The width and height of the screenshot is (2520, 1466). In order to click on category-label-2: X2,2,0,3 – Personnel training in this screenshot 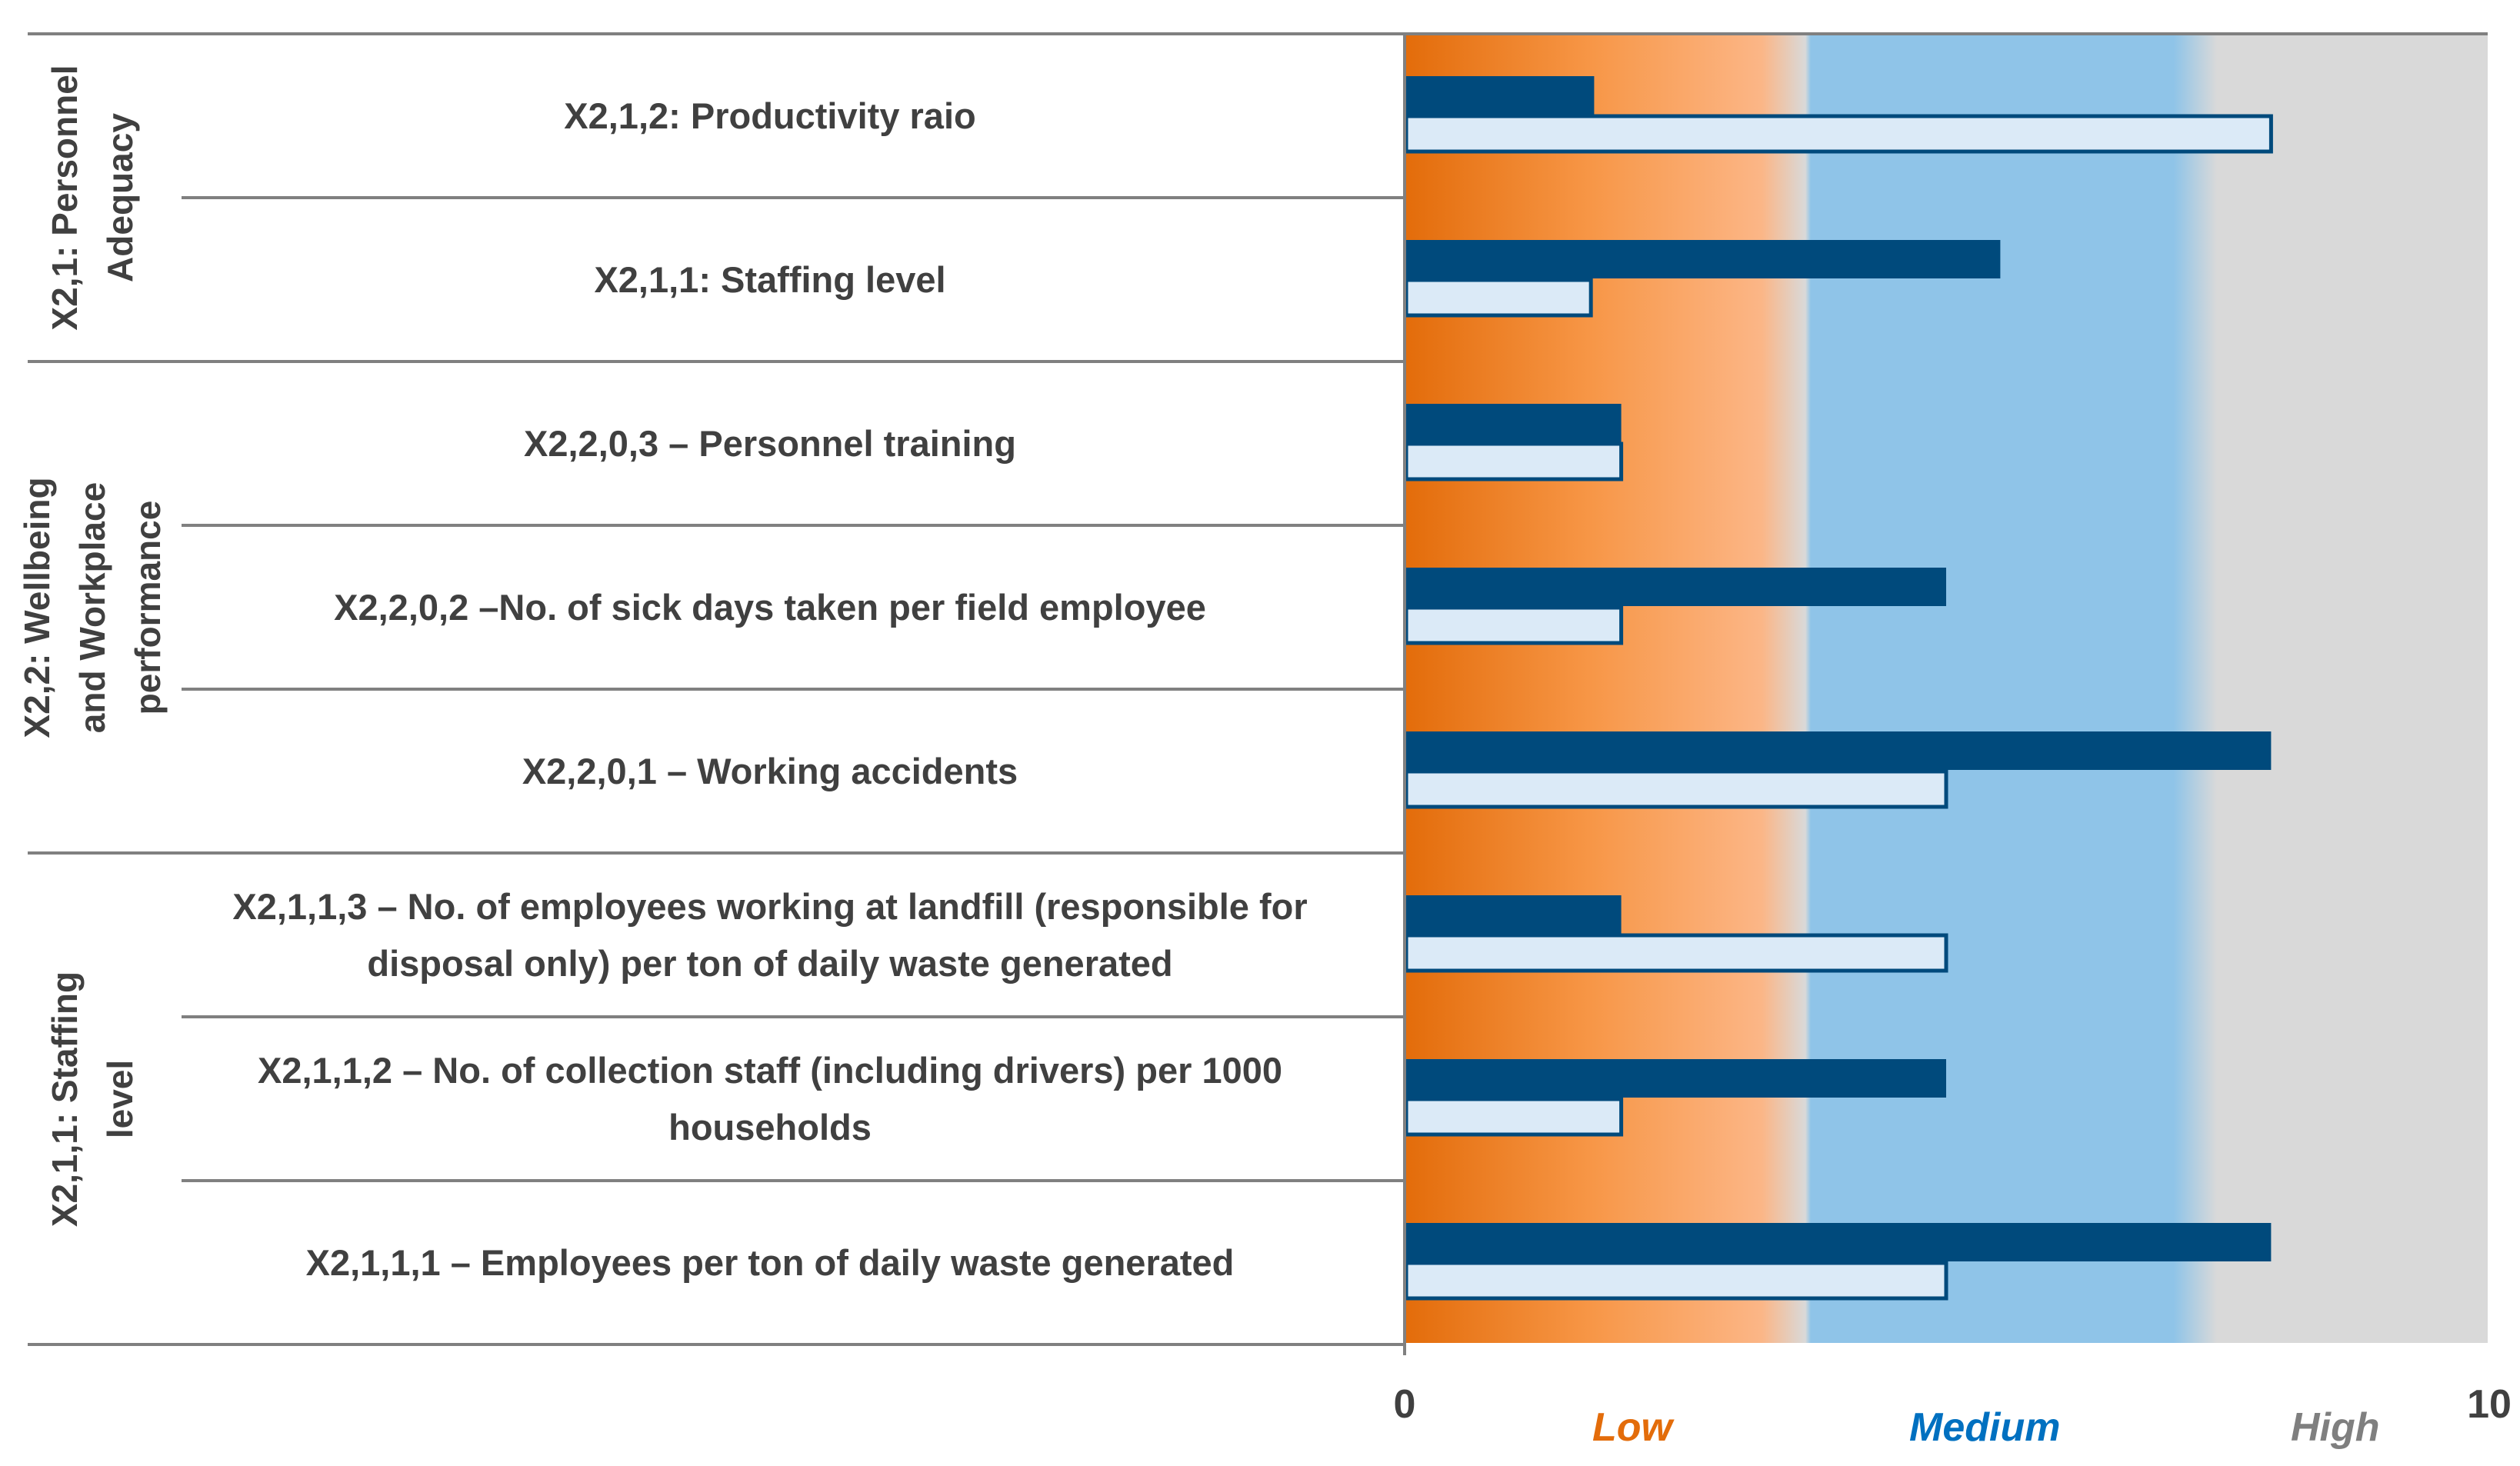, I will do `click(770, 443)`.